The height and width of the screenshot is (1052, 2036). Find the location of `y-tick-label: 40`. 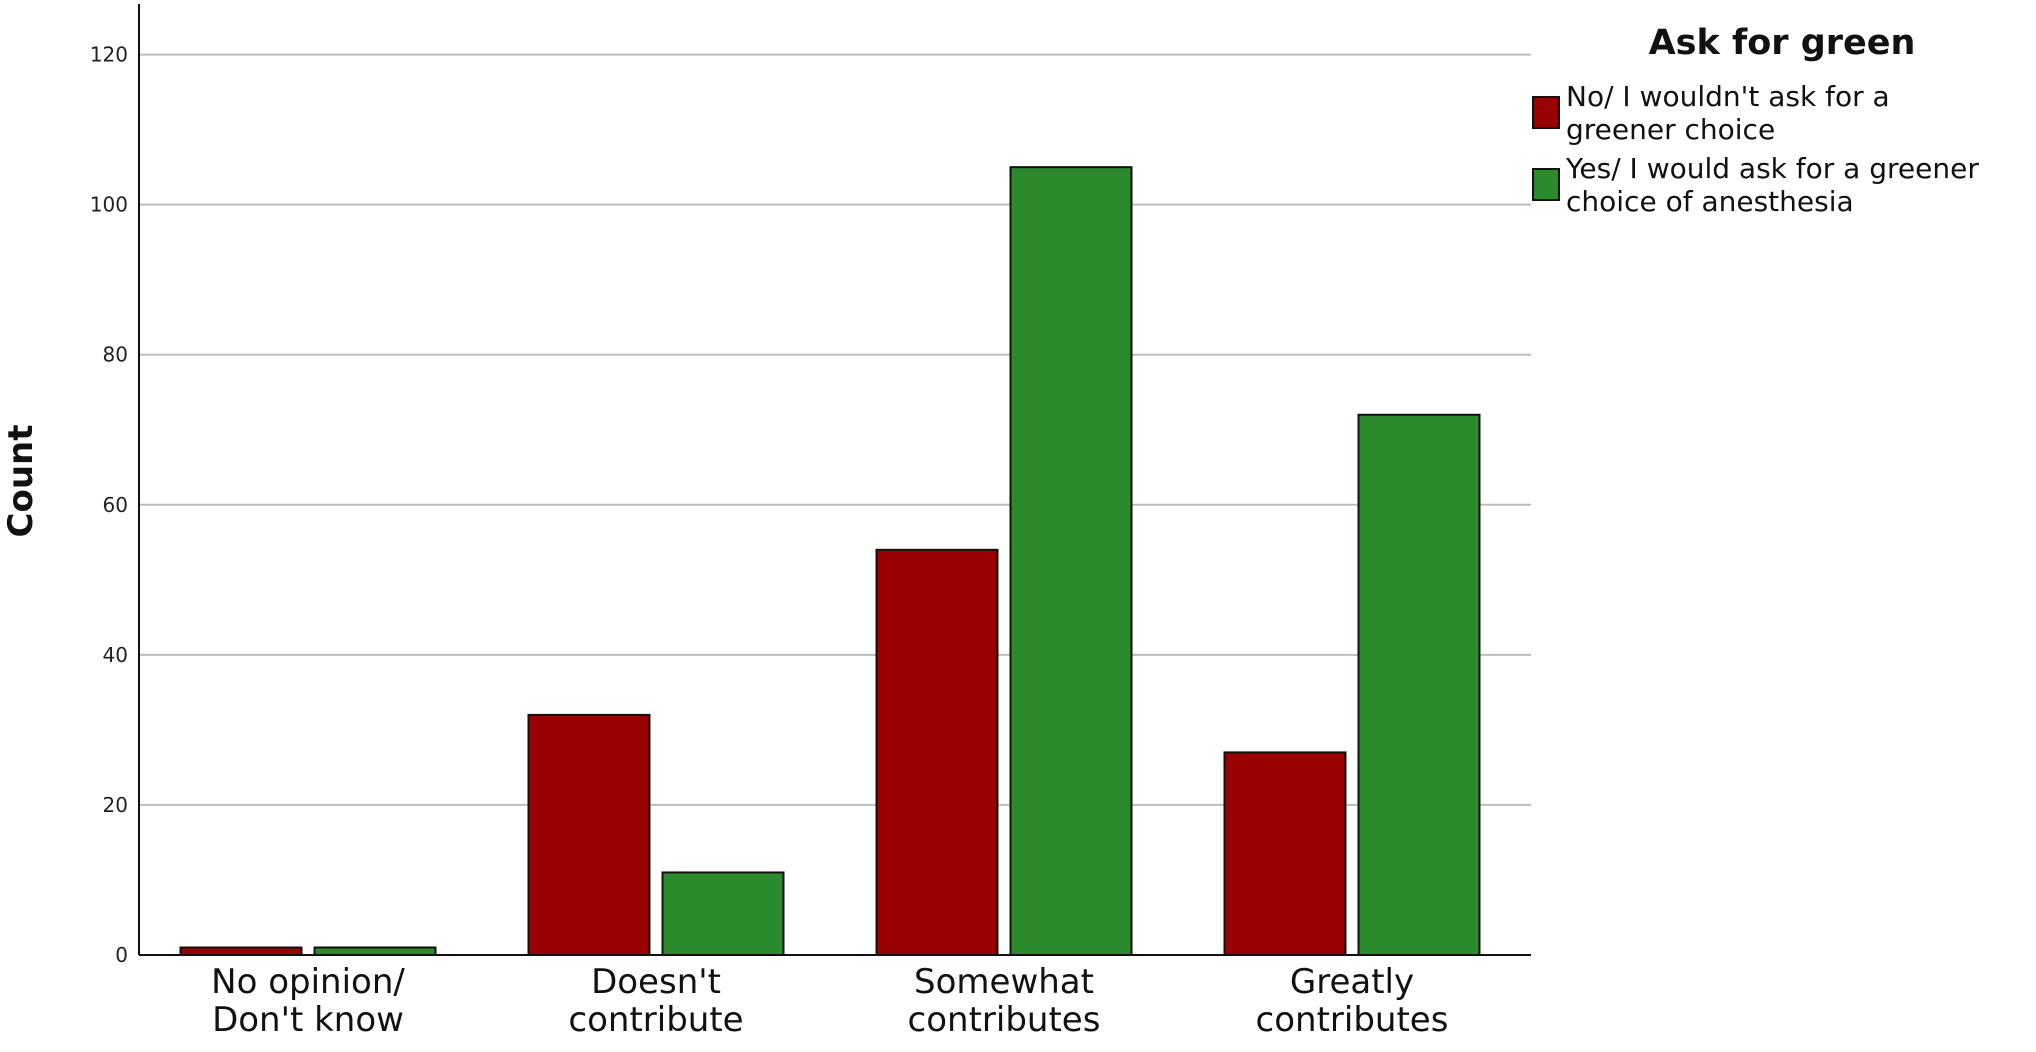

y-tick-label: 40 is located at coordinates (115, 655).